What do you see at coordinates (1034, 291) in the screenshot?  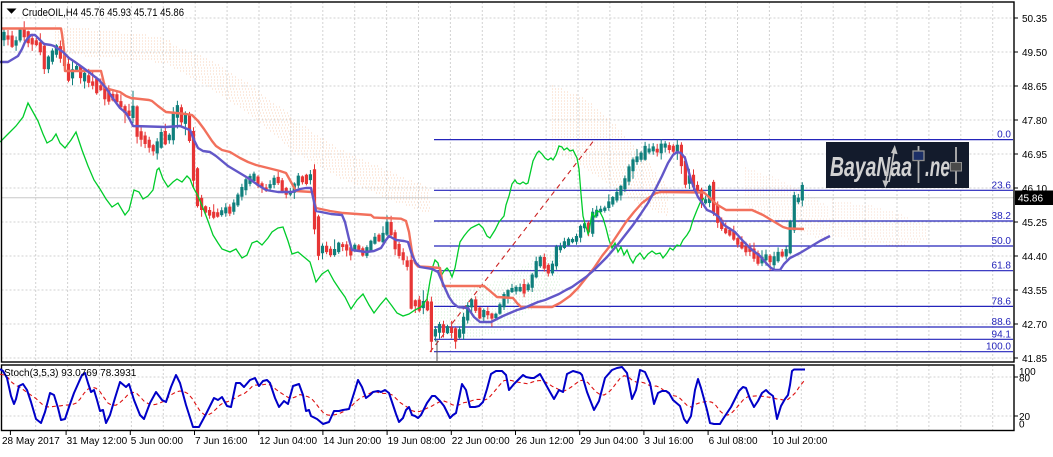 I see `svg-text: 43.55` at bounding box center [1034, 291].